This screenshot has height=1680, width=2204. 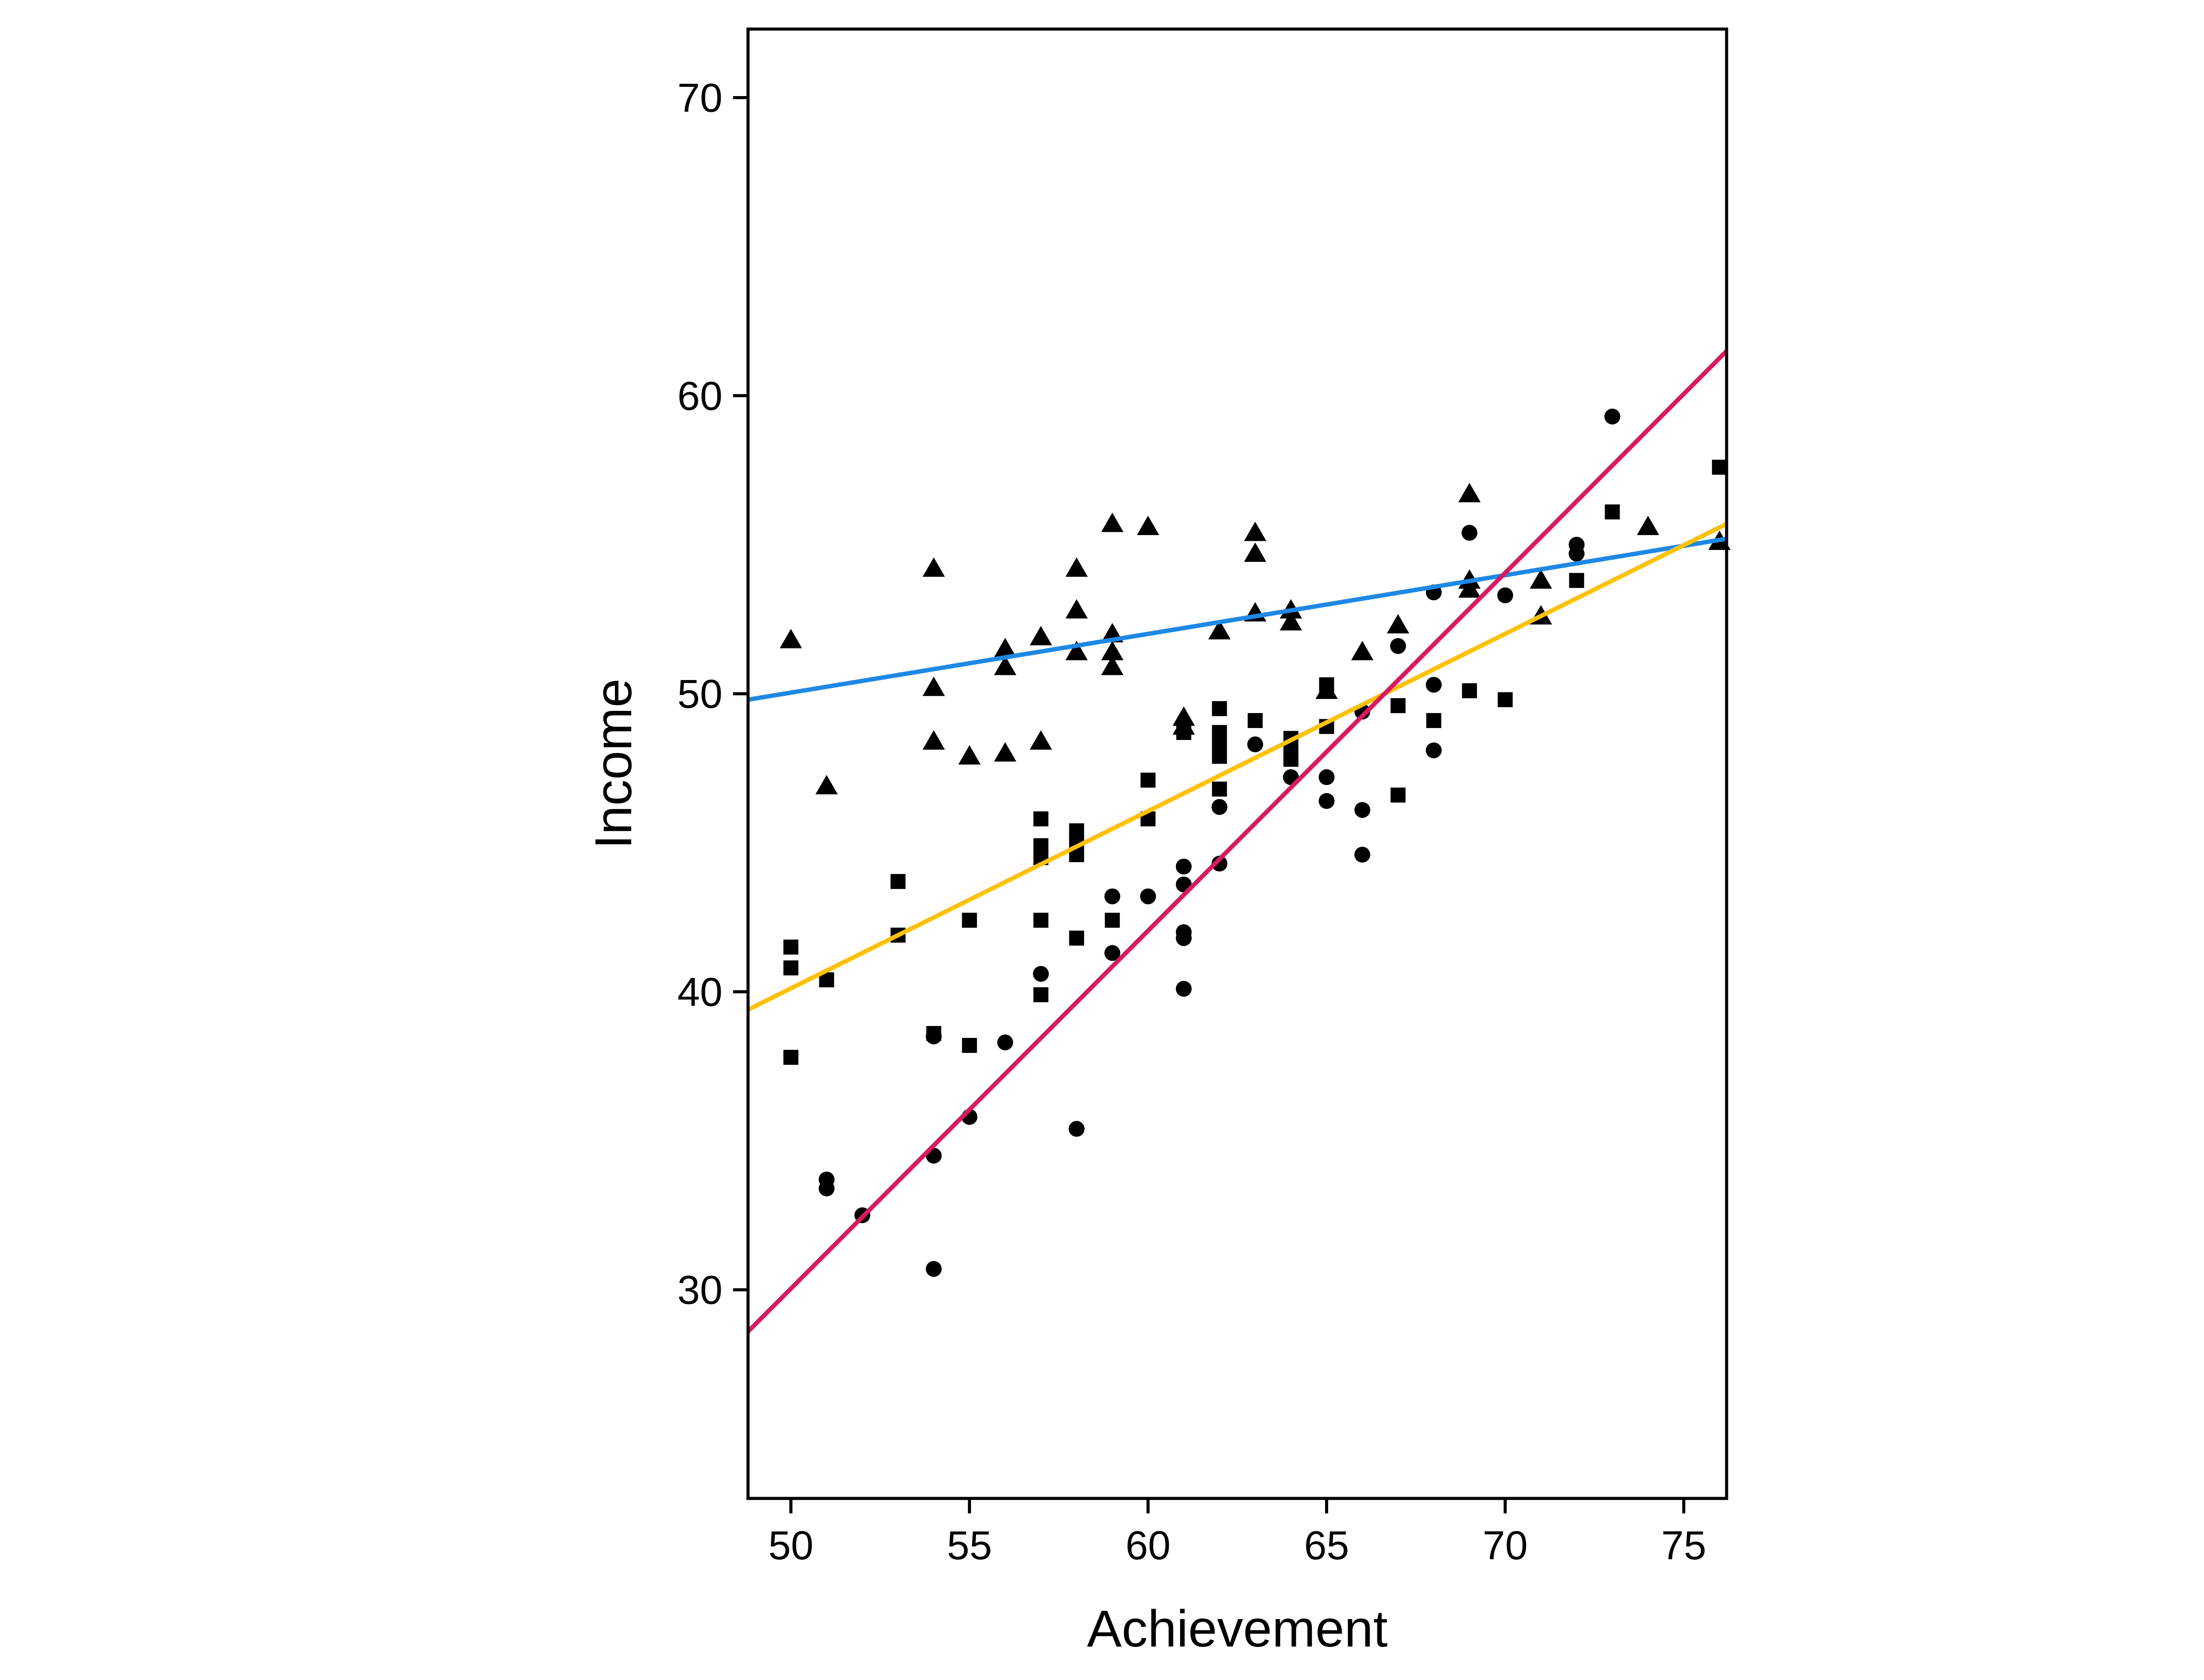 I want to click on x-axis-title: Achievement, so click(x=1238, y=1629).